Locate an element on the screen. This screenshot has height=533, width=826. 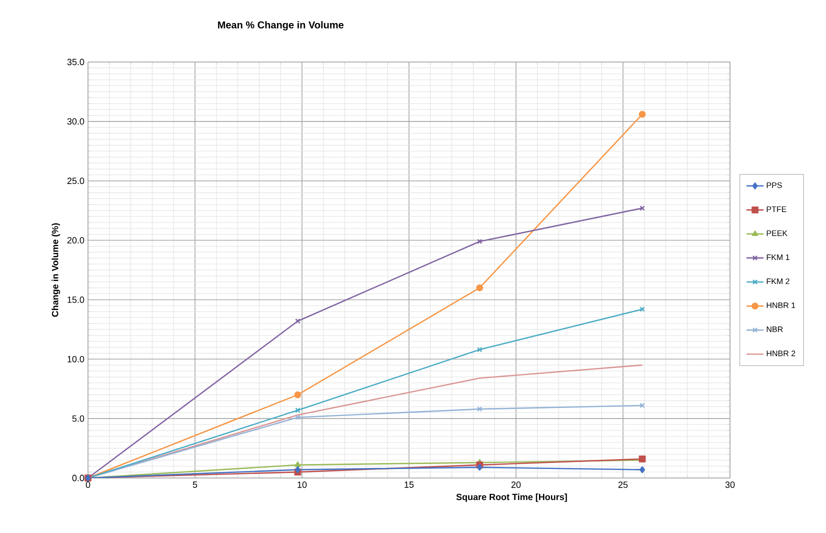
y-tick-label: 35.0 is located at coordinates (75, 62).